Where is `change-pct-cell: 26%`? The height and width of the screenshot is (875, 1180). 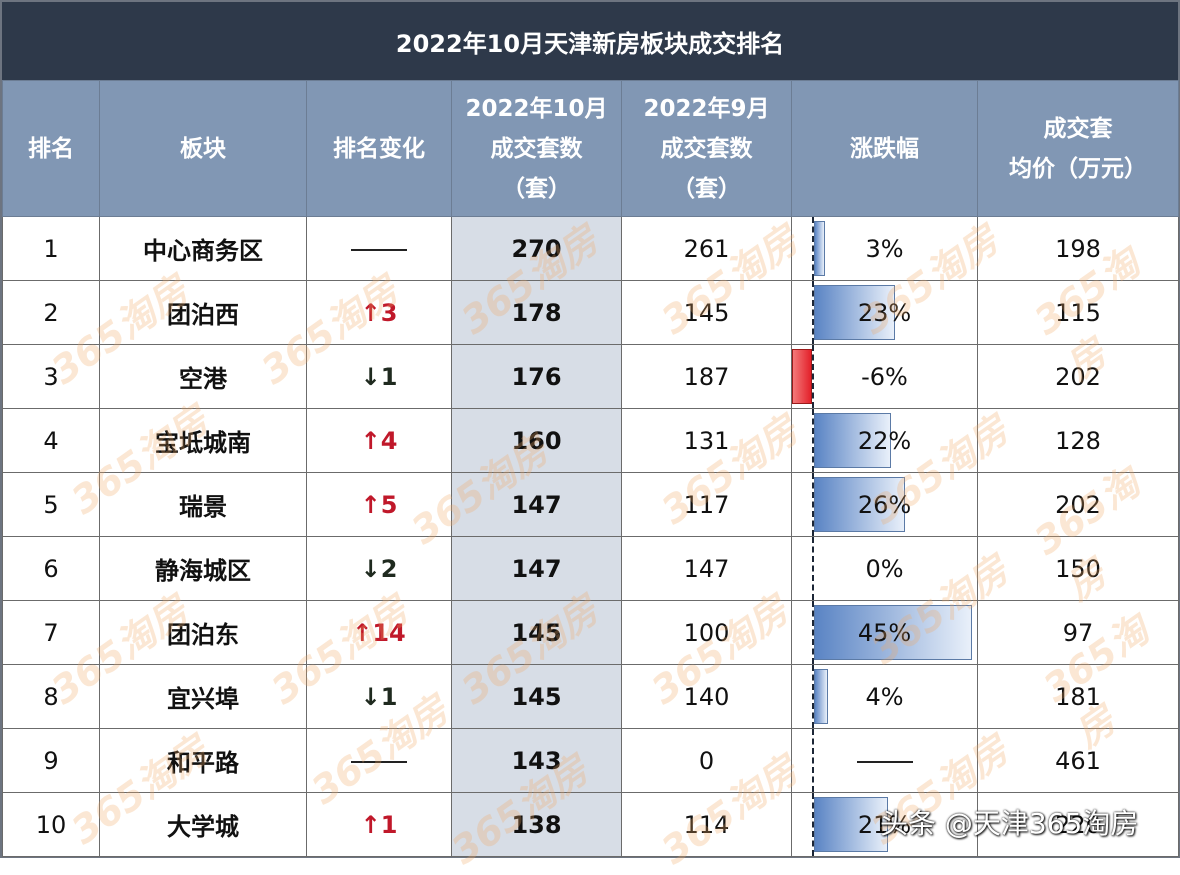 change-pct-cell: 26% is located at coordinates (884, 504).